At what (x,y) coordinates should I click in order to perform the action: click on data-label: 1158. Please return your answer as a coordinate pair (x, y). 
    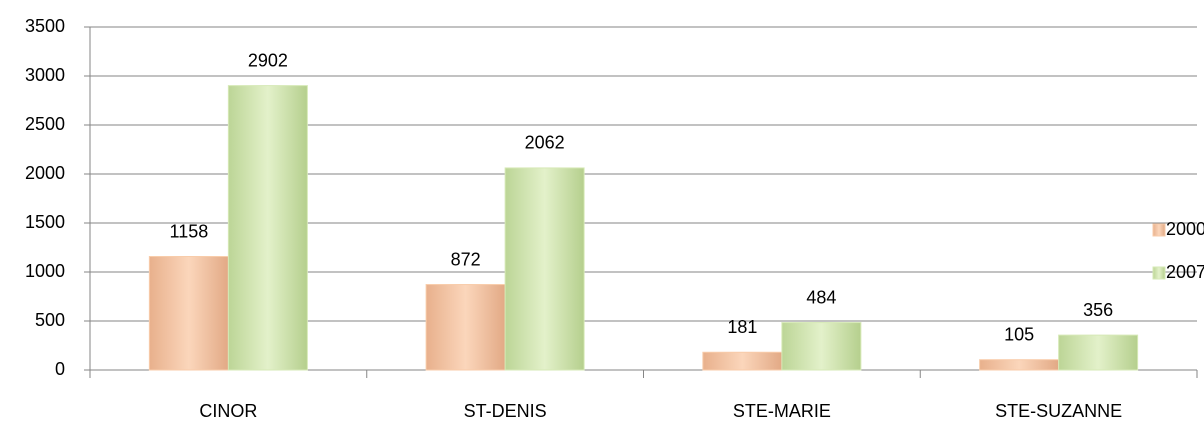
    Looking at the image, I should click on (189, 231).